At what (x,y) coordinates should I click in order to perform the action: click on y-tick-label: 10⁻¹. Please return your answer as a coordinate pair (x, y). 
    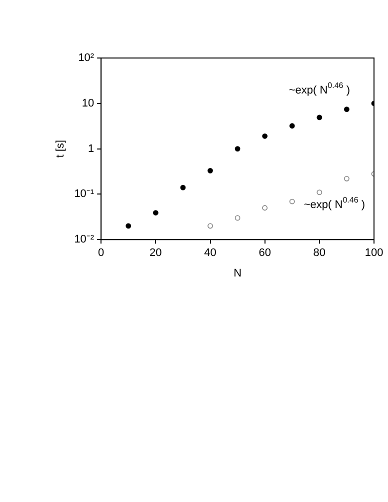
    Looking at the image, I should click on (84, 194).